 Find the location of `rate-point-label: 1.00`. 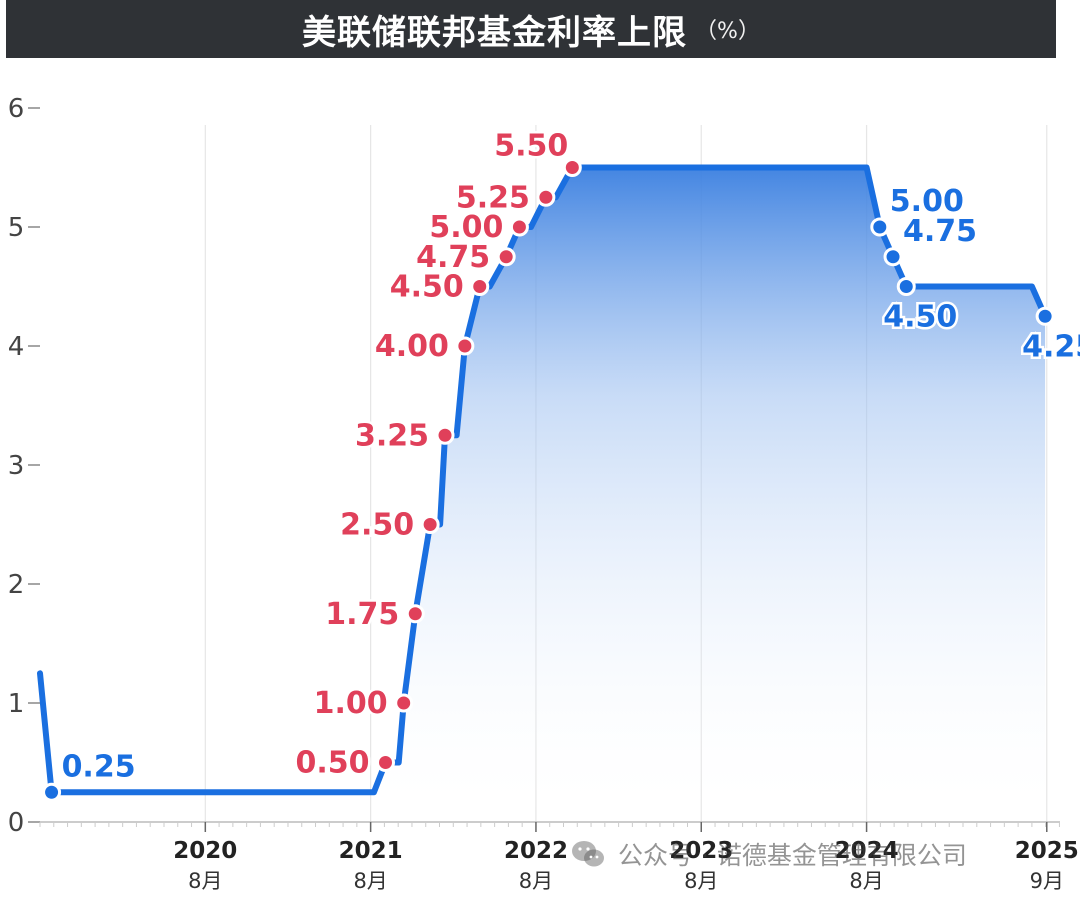

rate-point-label: 1.00 is located at coordinates (351, 703).